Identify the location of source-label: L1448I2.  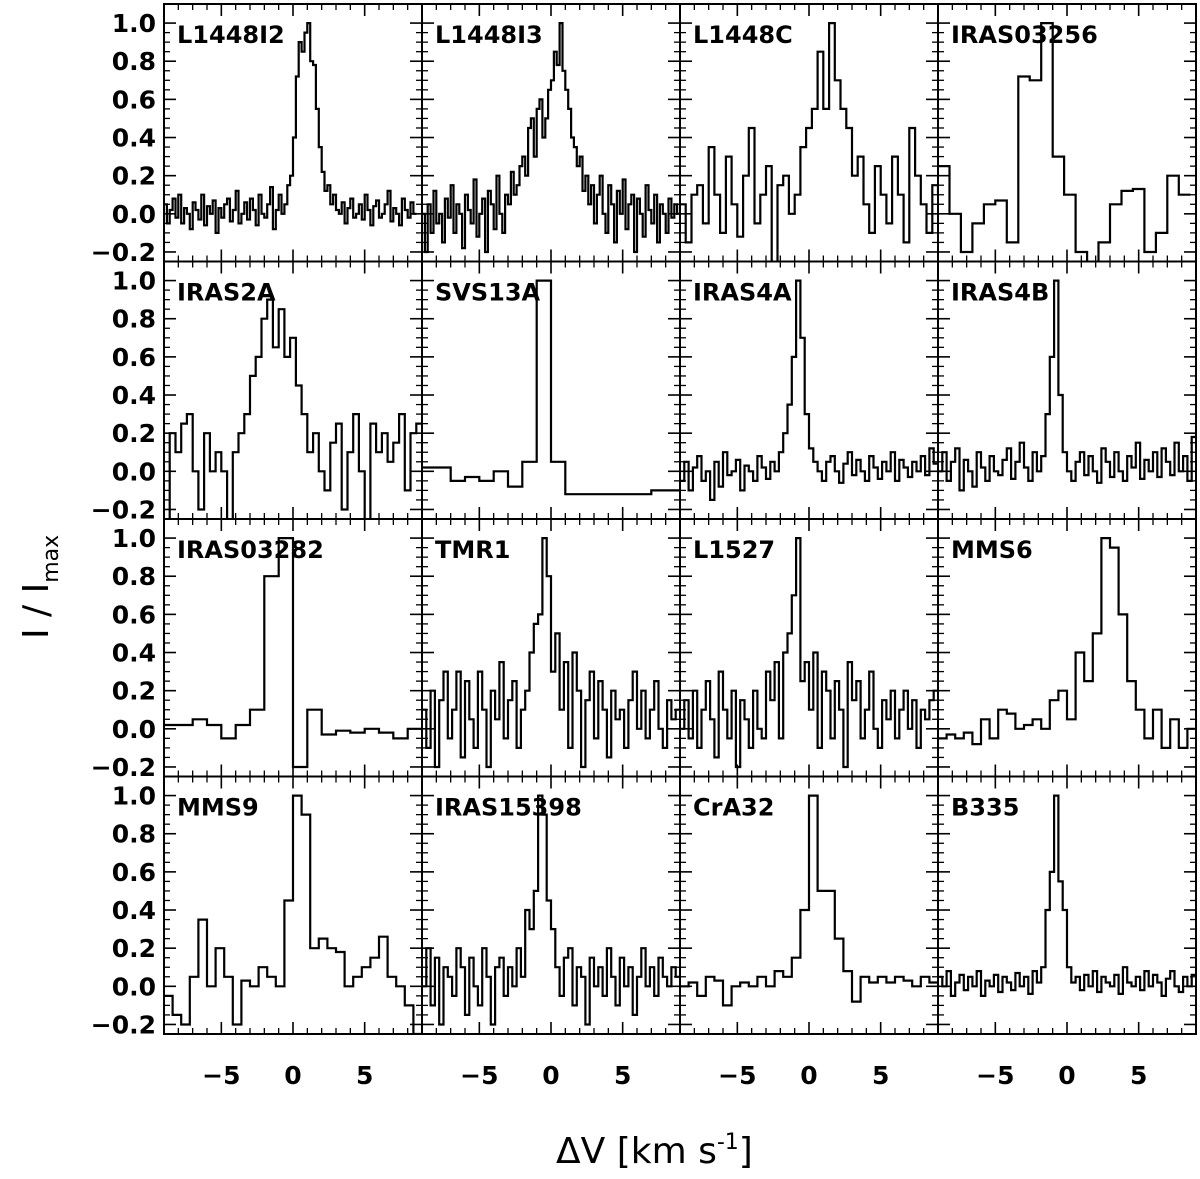
(231, 35).